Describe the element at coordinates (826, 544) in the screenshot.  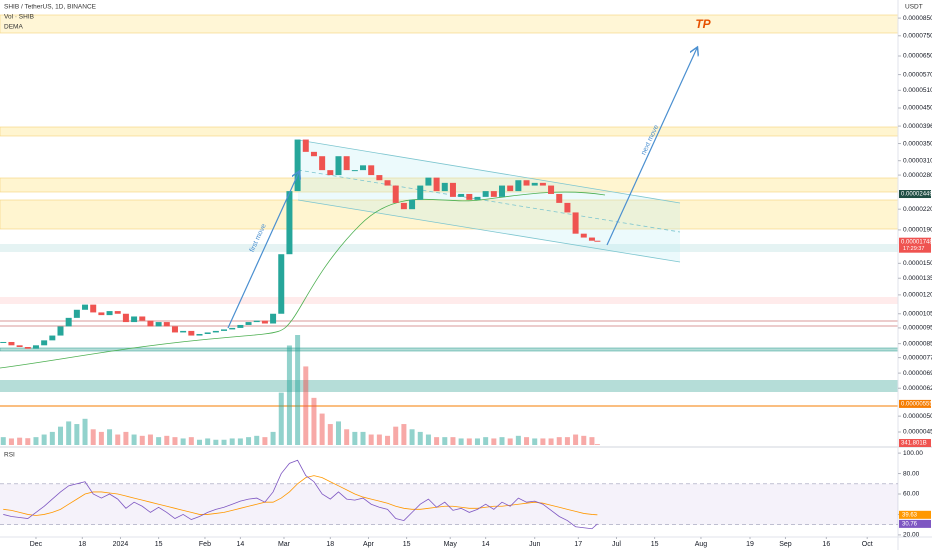
I see `x-tick-label: 16` at that location.